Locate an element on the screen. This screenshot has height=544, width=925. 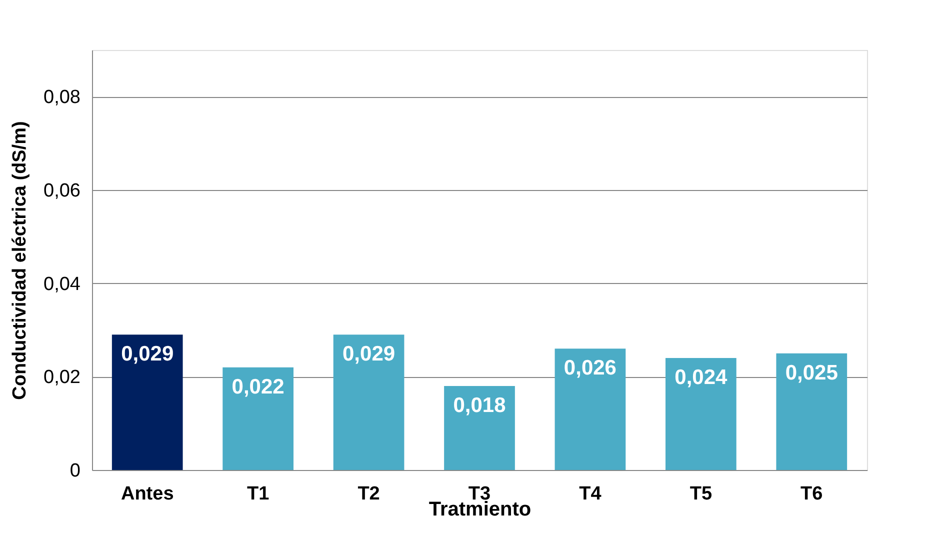
x-tick-label: Antes is located at coordinates (147, 494).